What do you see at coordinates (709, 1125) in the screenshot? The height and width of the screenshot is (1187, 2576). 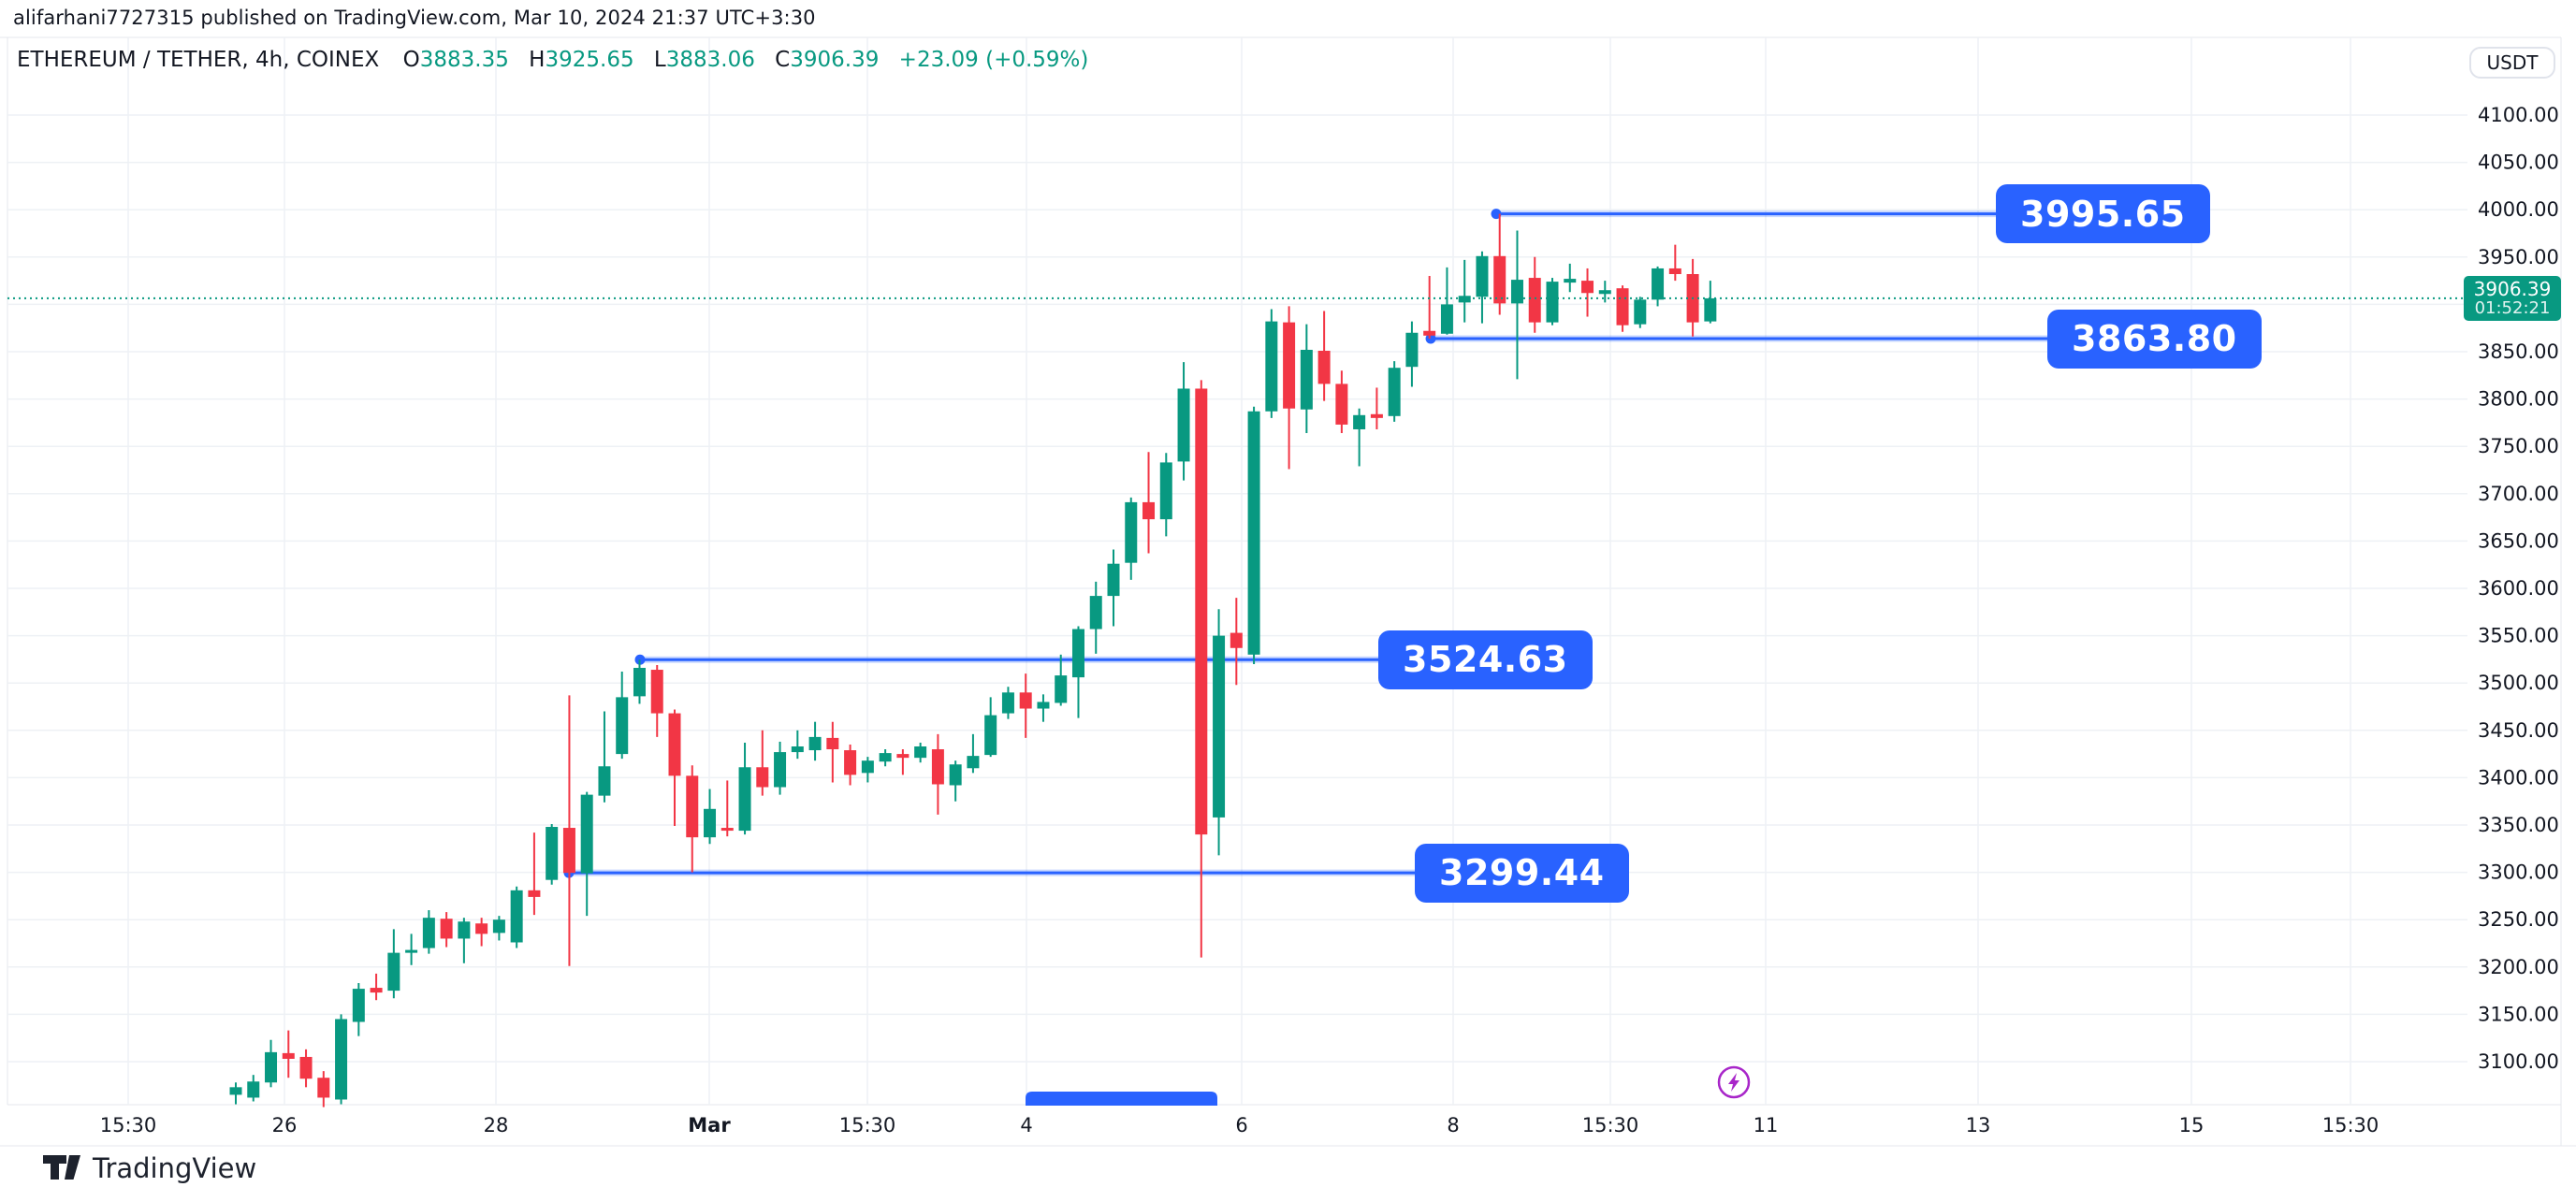 I see `time-tick-label: Mar` at bounding box center [709, 1125].